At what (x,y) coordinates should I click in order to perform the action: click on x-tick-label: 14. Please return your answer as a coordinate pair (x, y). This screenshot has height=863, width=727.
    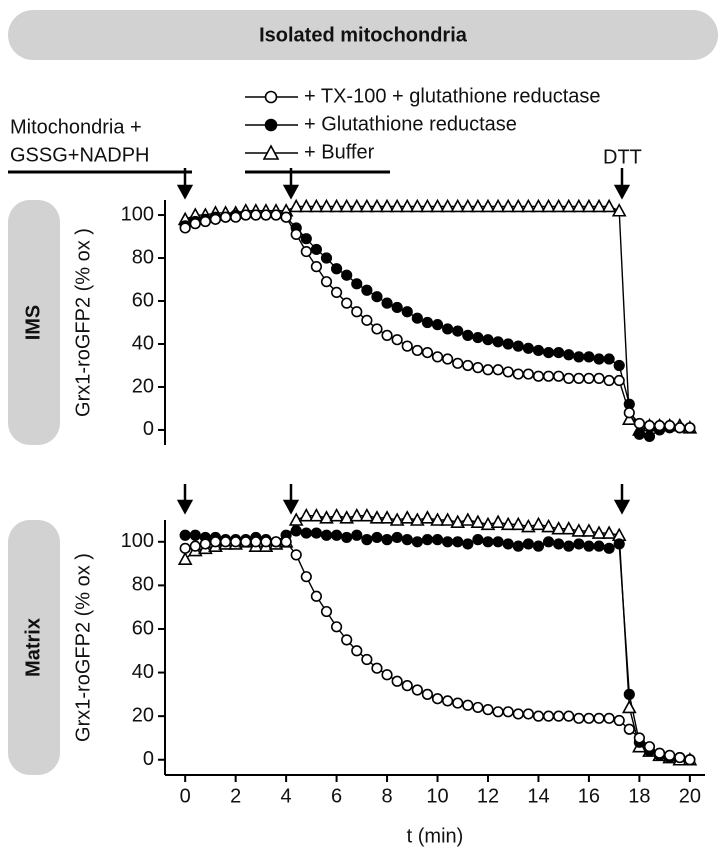
    Looking at the image, I should click on (538, 796).